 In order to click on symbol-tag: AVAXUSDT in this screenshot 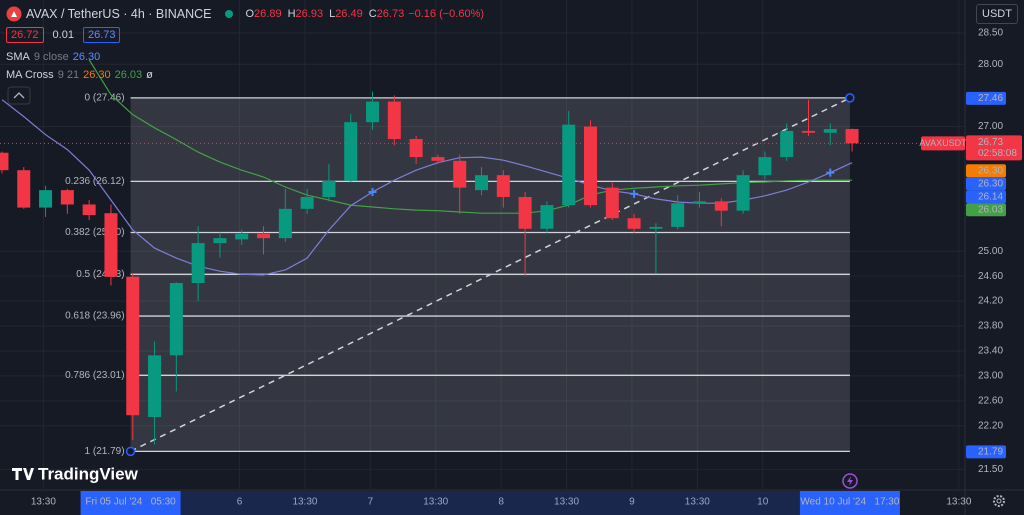, I will do `click(943, 143)`.